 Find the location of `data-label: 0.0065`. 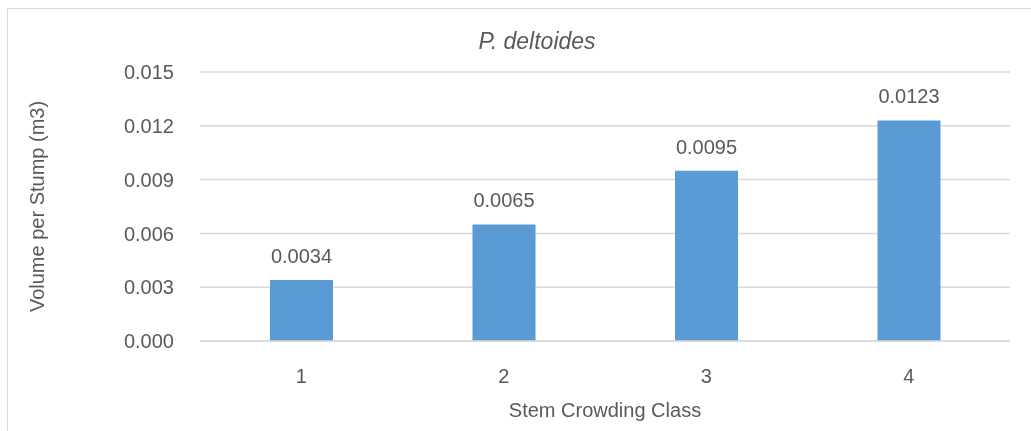

data-label: 0.0065 is located at coordinates (504, 200).